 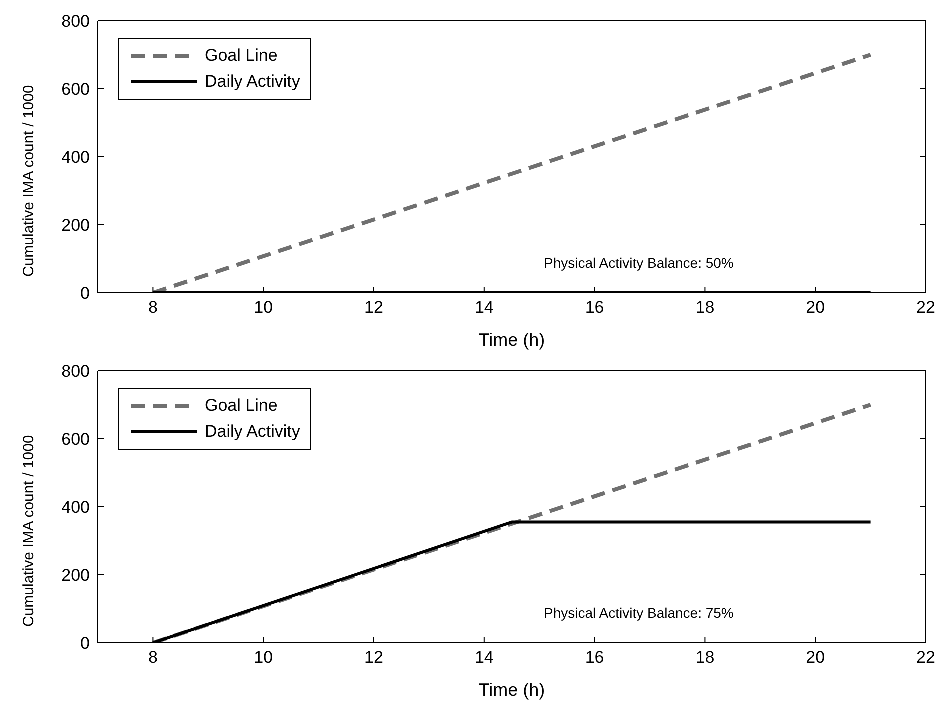 I want to click on annotation: Physical Activity Balance: 50%, so click(x=639, y=263).